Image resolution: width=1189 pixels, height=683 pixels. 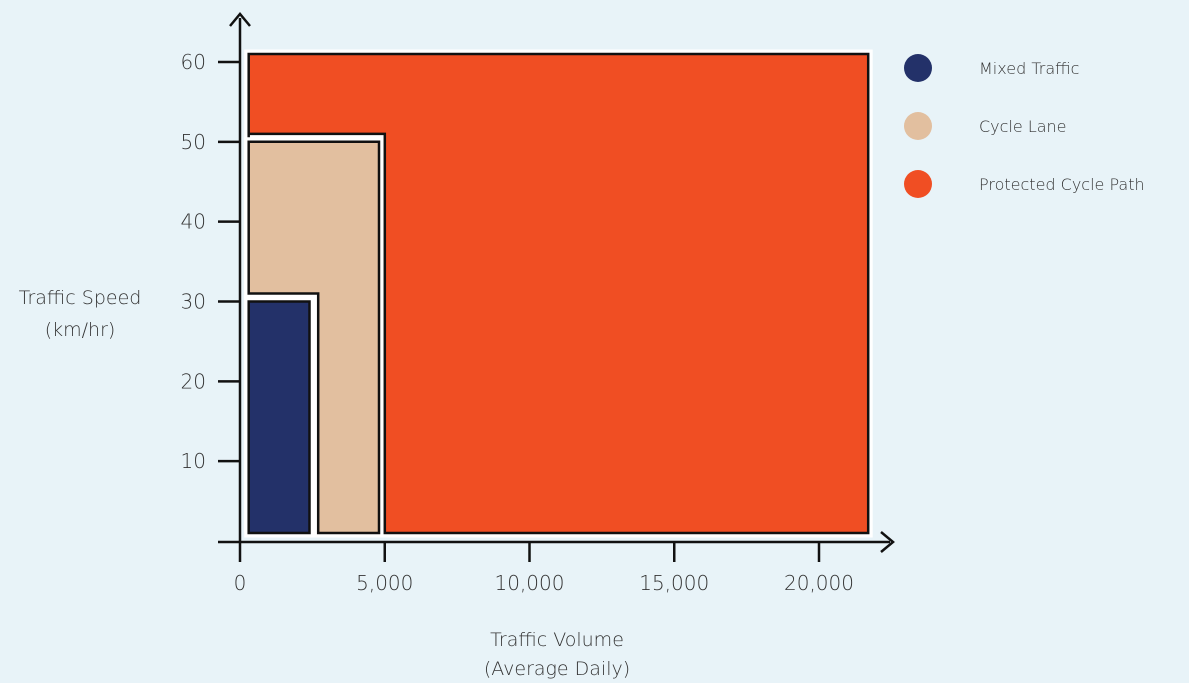 What do you see at coordinates (918, 68) in the screenshot?
I see `legend-swatch-mixed-traffic` at bounding box center [918, 68].